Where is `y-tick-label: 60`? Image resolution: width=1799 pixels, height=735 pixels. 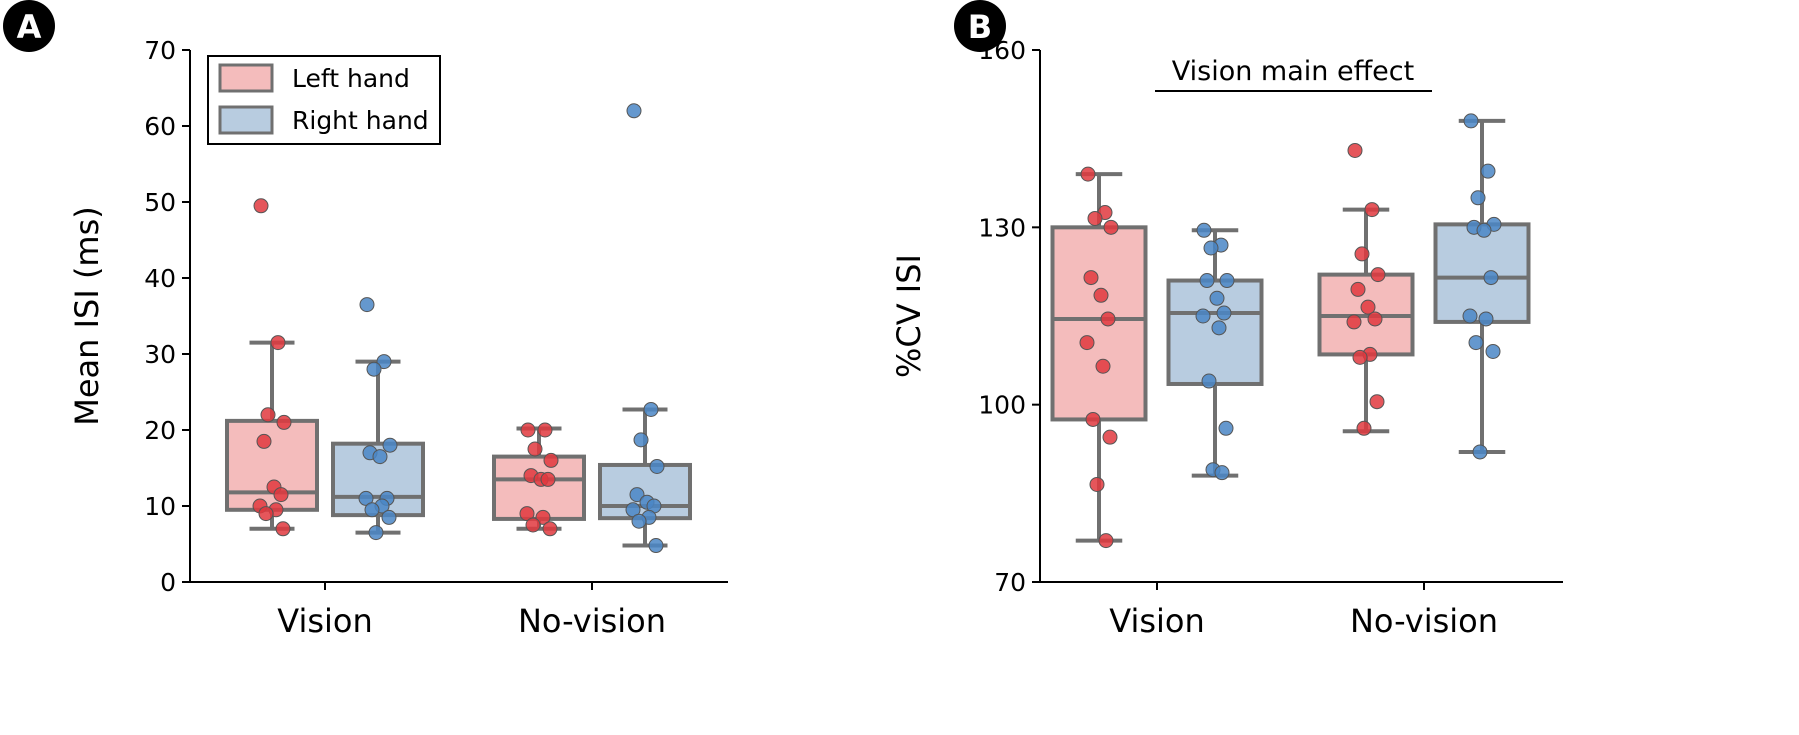 y-tick-label: 60 is located at coordinates (160, 126).